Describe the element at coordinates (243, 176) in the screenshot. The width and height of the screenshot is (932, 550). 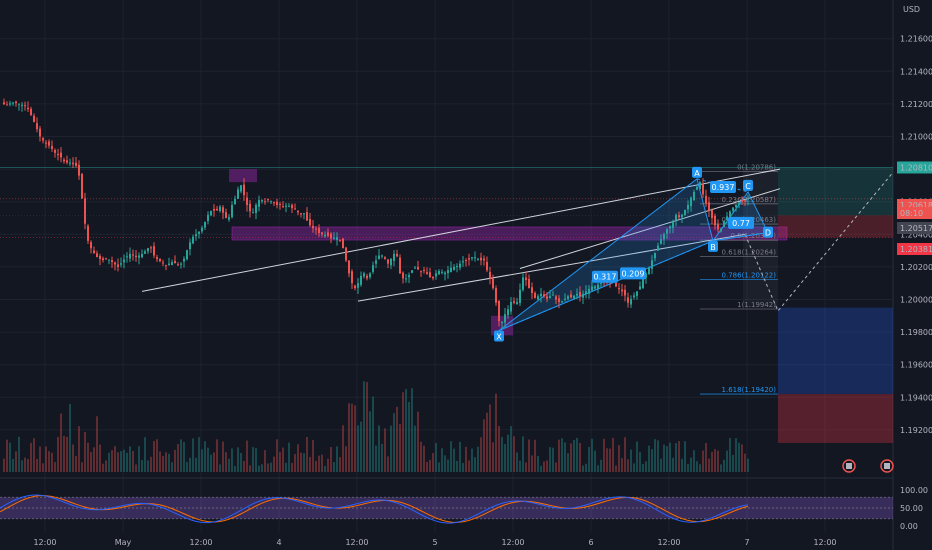
I see `supply-zone-box` at that location.